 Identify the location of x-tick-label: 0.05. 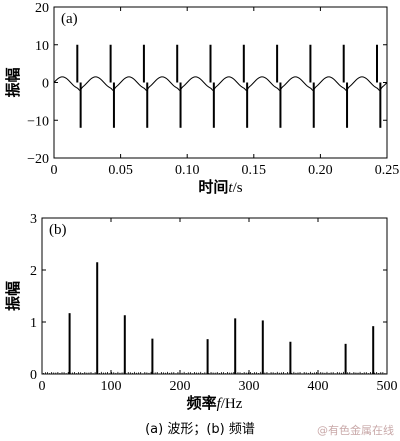
(120, 170).